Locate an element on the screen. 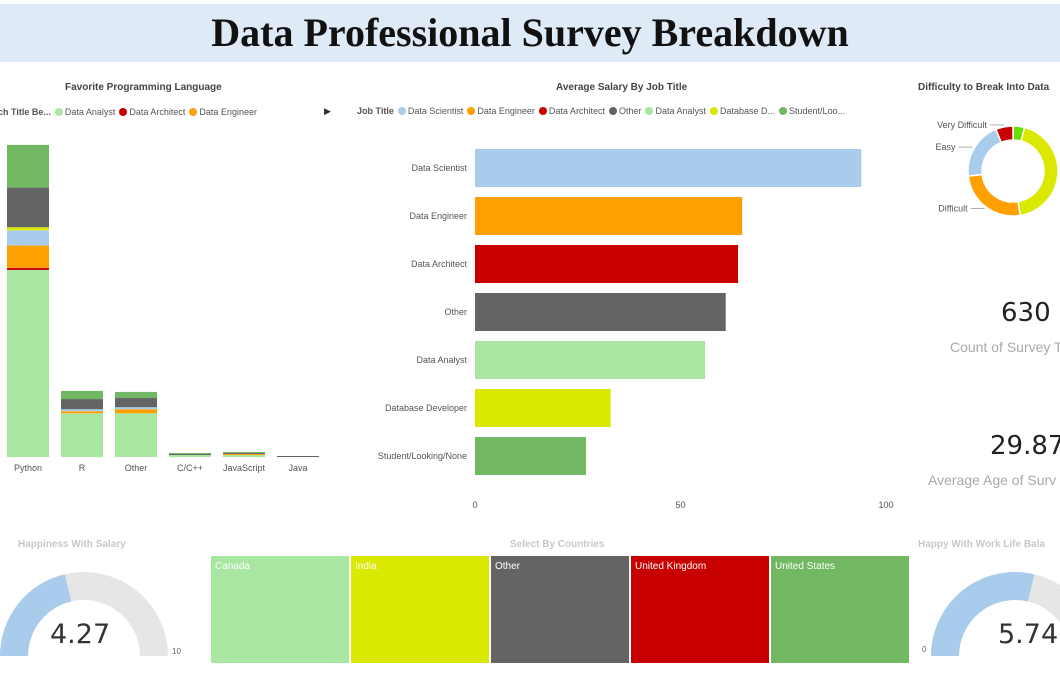 This screenshot has width=1060, height=676. x-tick-label: 50 is located at coordinates (680, 505).